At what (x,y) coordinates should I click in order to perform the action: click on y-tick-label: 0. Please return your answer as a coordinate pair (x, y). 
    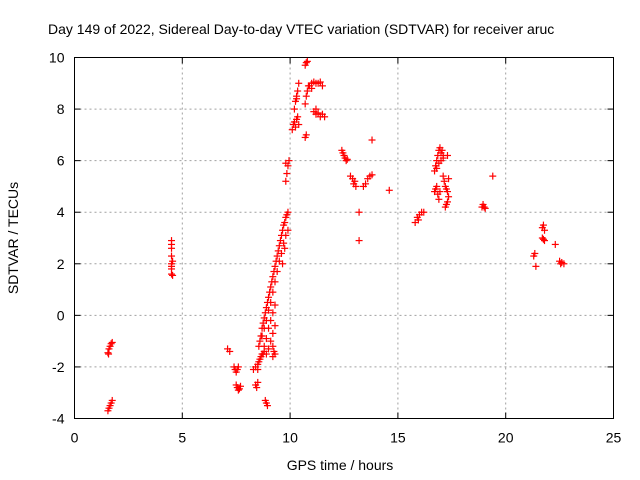
    Looking at the image, I should click on (61, 315).